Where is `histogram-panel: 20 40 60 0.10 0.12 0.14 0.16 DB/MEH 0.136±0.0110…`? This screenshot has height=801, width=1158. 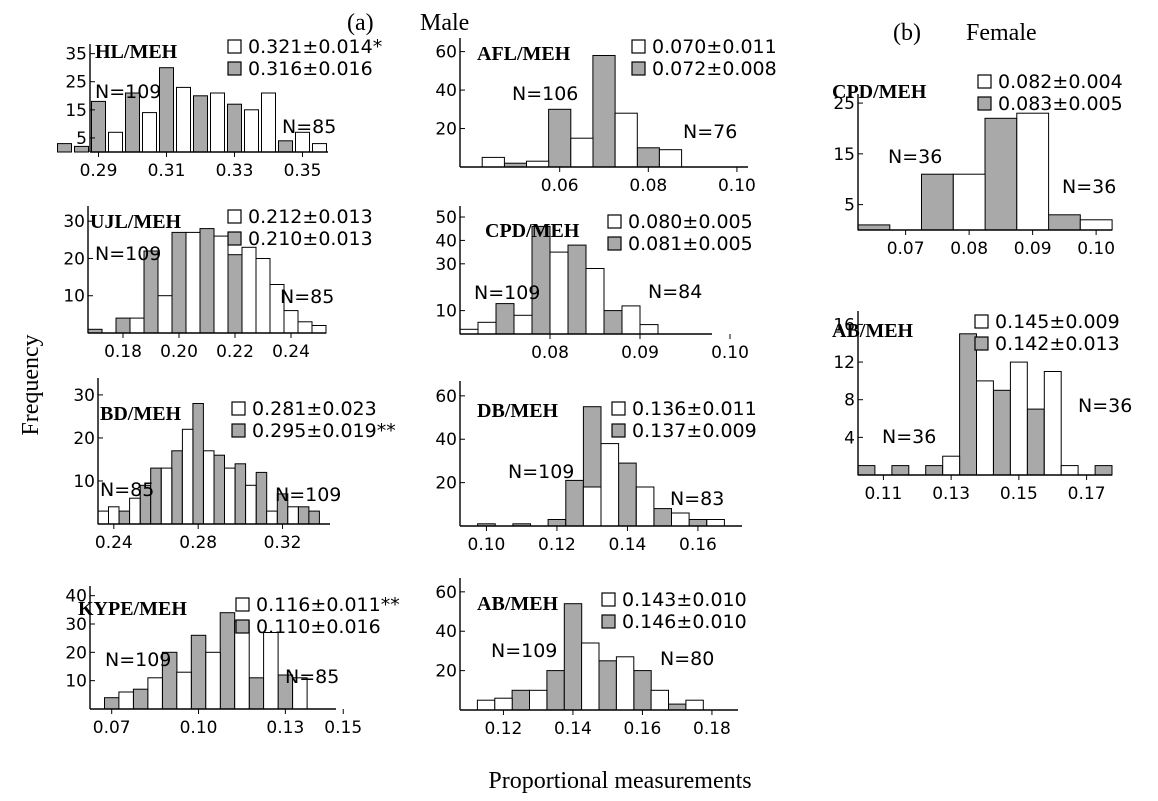 histogram-panel: 20 40 60 0.10 0.12 0.14 0.16 DB/MEH 0.136±0.0110… is located at coordinates (596, 468).